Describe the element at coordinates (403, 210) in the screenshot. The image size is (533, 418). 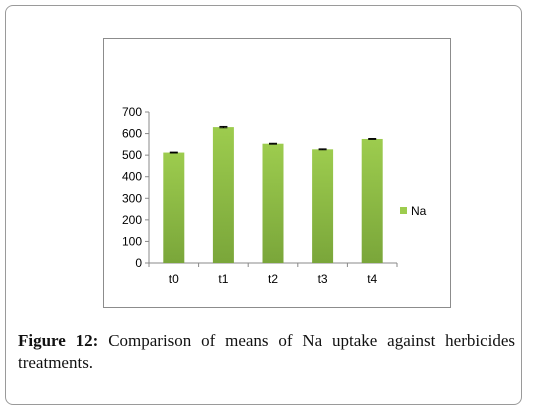
I see `legend-swatch` at that location.